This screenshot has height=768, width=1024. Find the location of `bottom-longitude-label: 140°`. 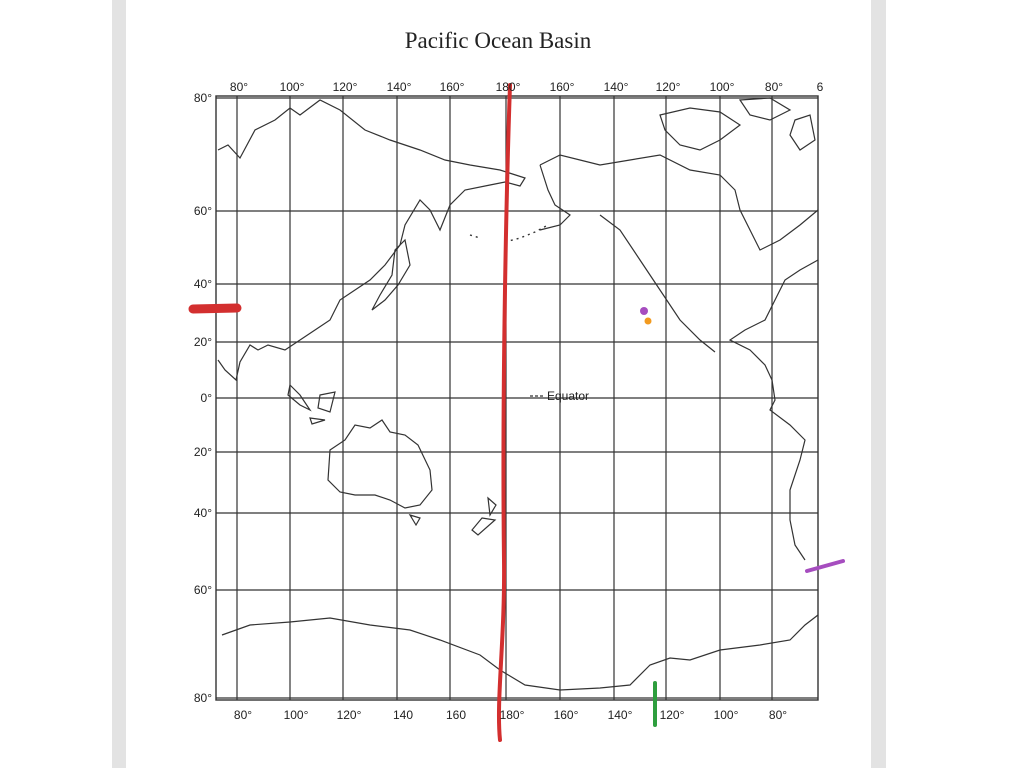

bottom-longitude-label: 140° is located at coordinates (620, 715).